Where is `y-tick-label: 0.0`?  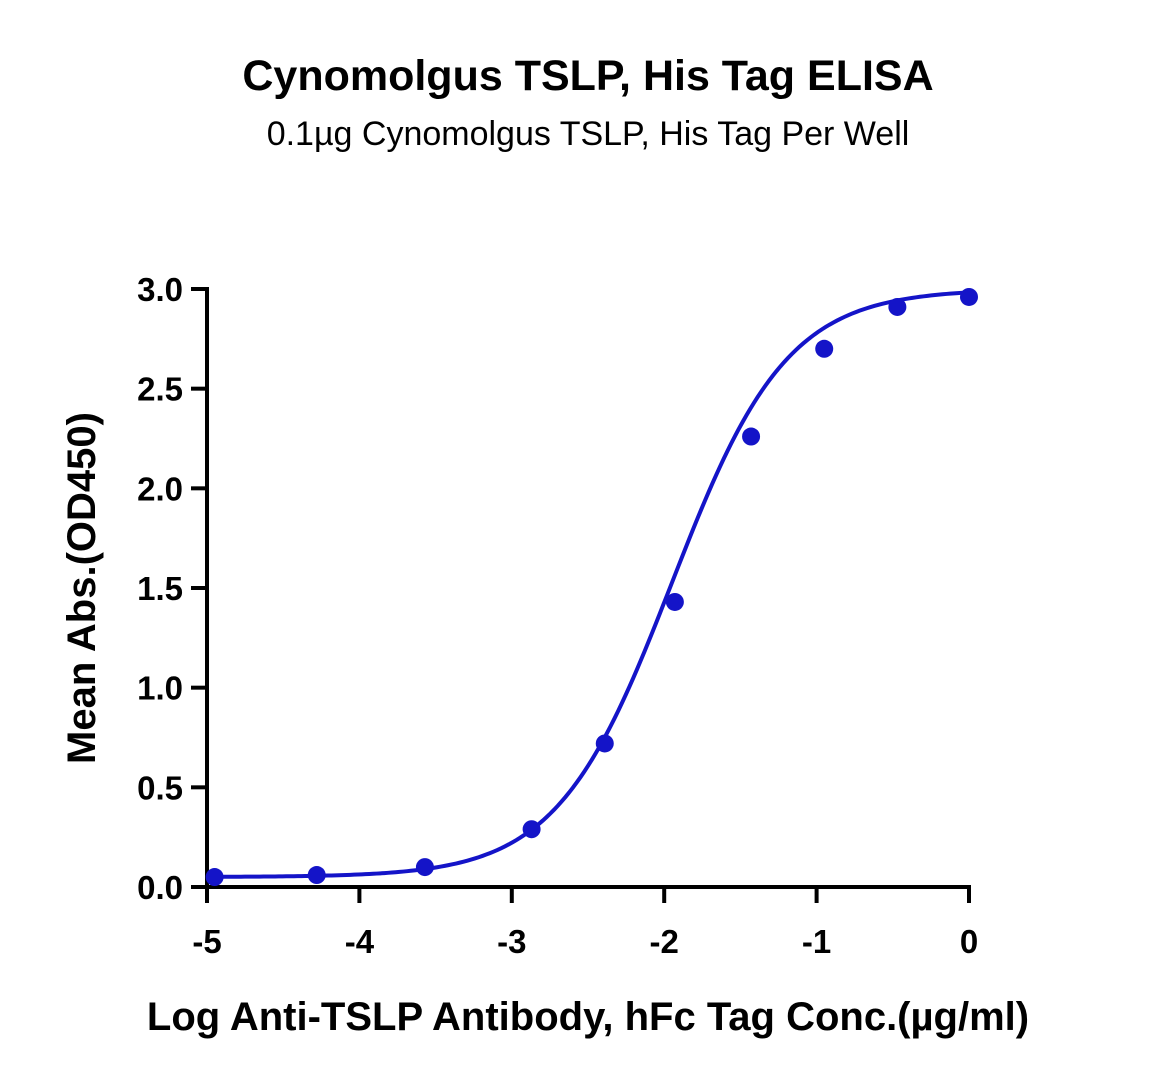 y-tick-label: 0.0 is located at coordinates (160, 887).